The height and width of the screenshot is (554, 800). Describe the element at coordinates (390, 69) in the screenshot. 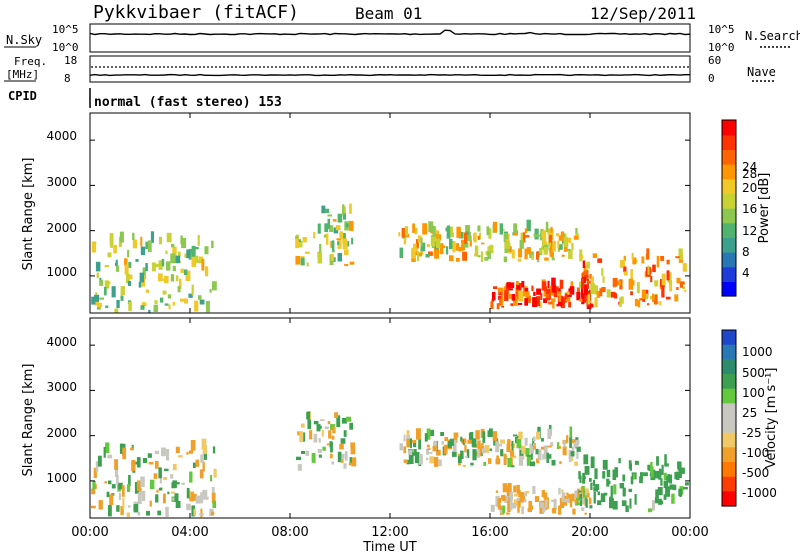

I see `freq-frame` at that location.